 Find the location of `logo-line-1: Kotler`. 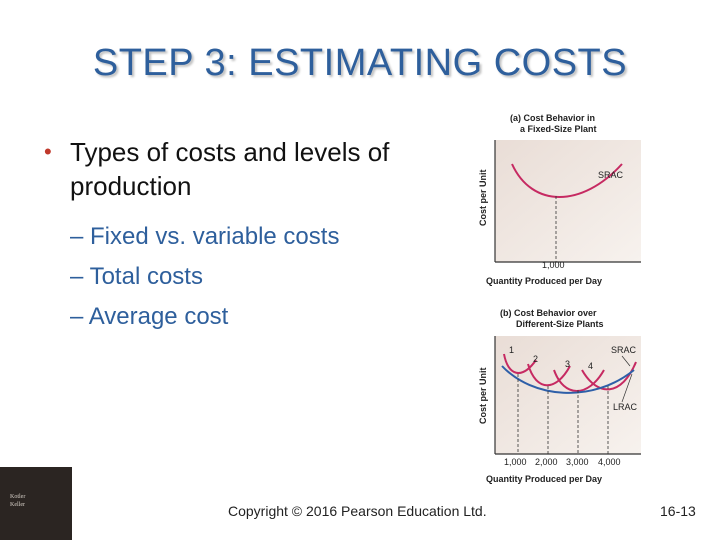

logo-line-1: Kotler is located at coordinates (18, 497).